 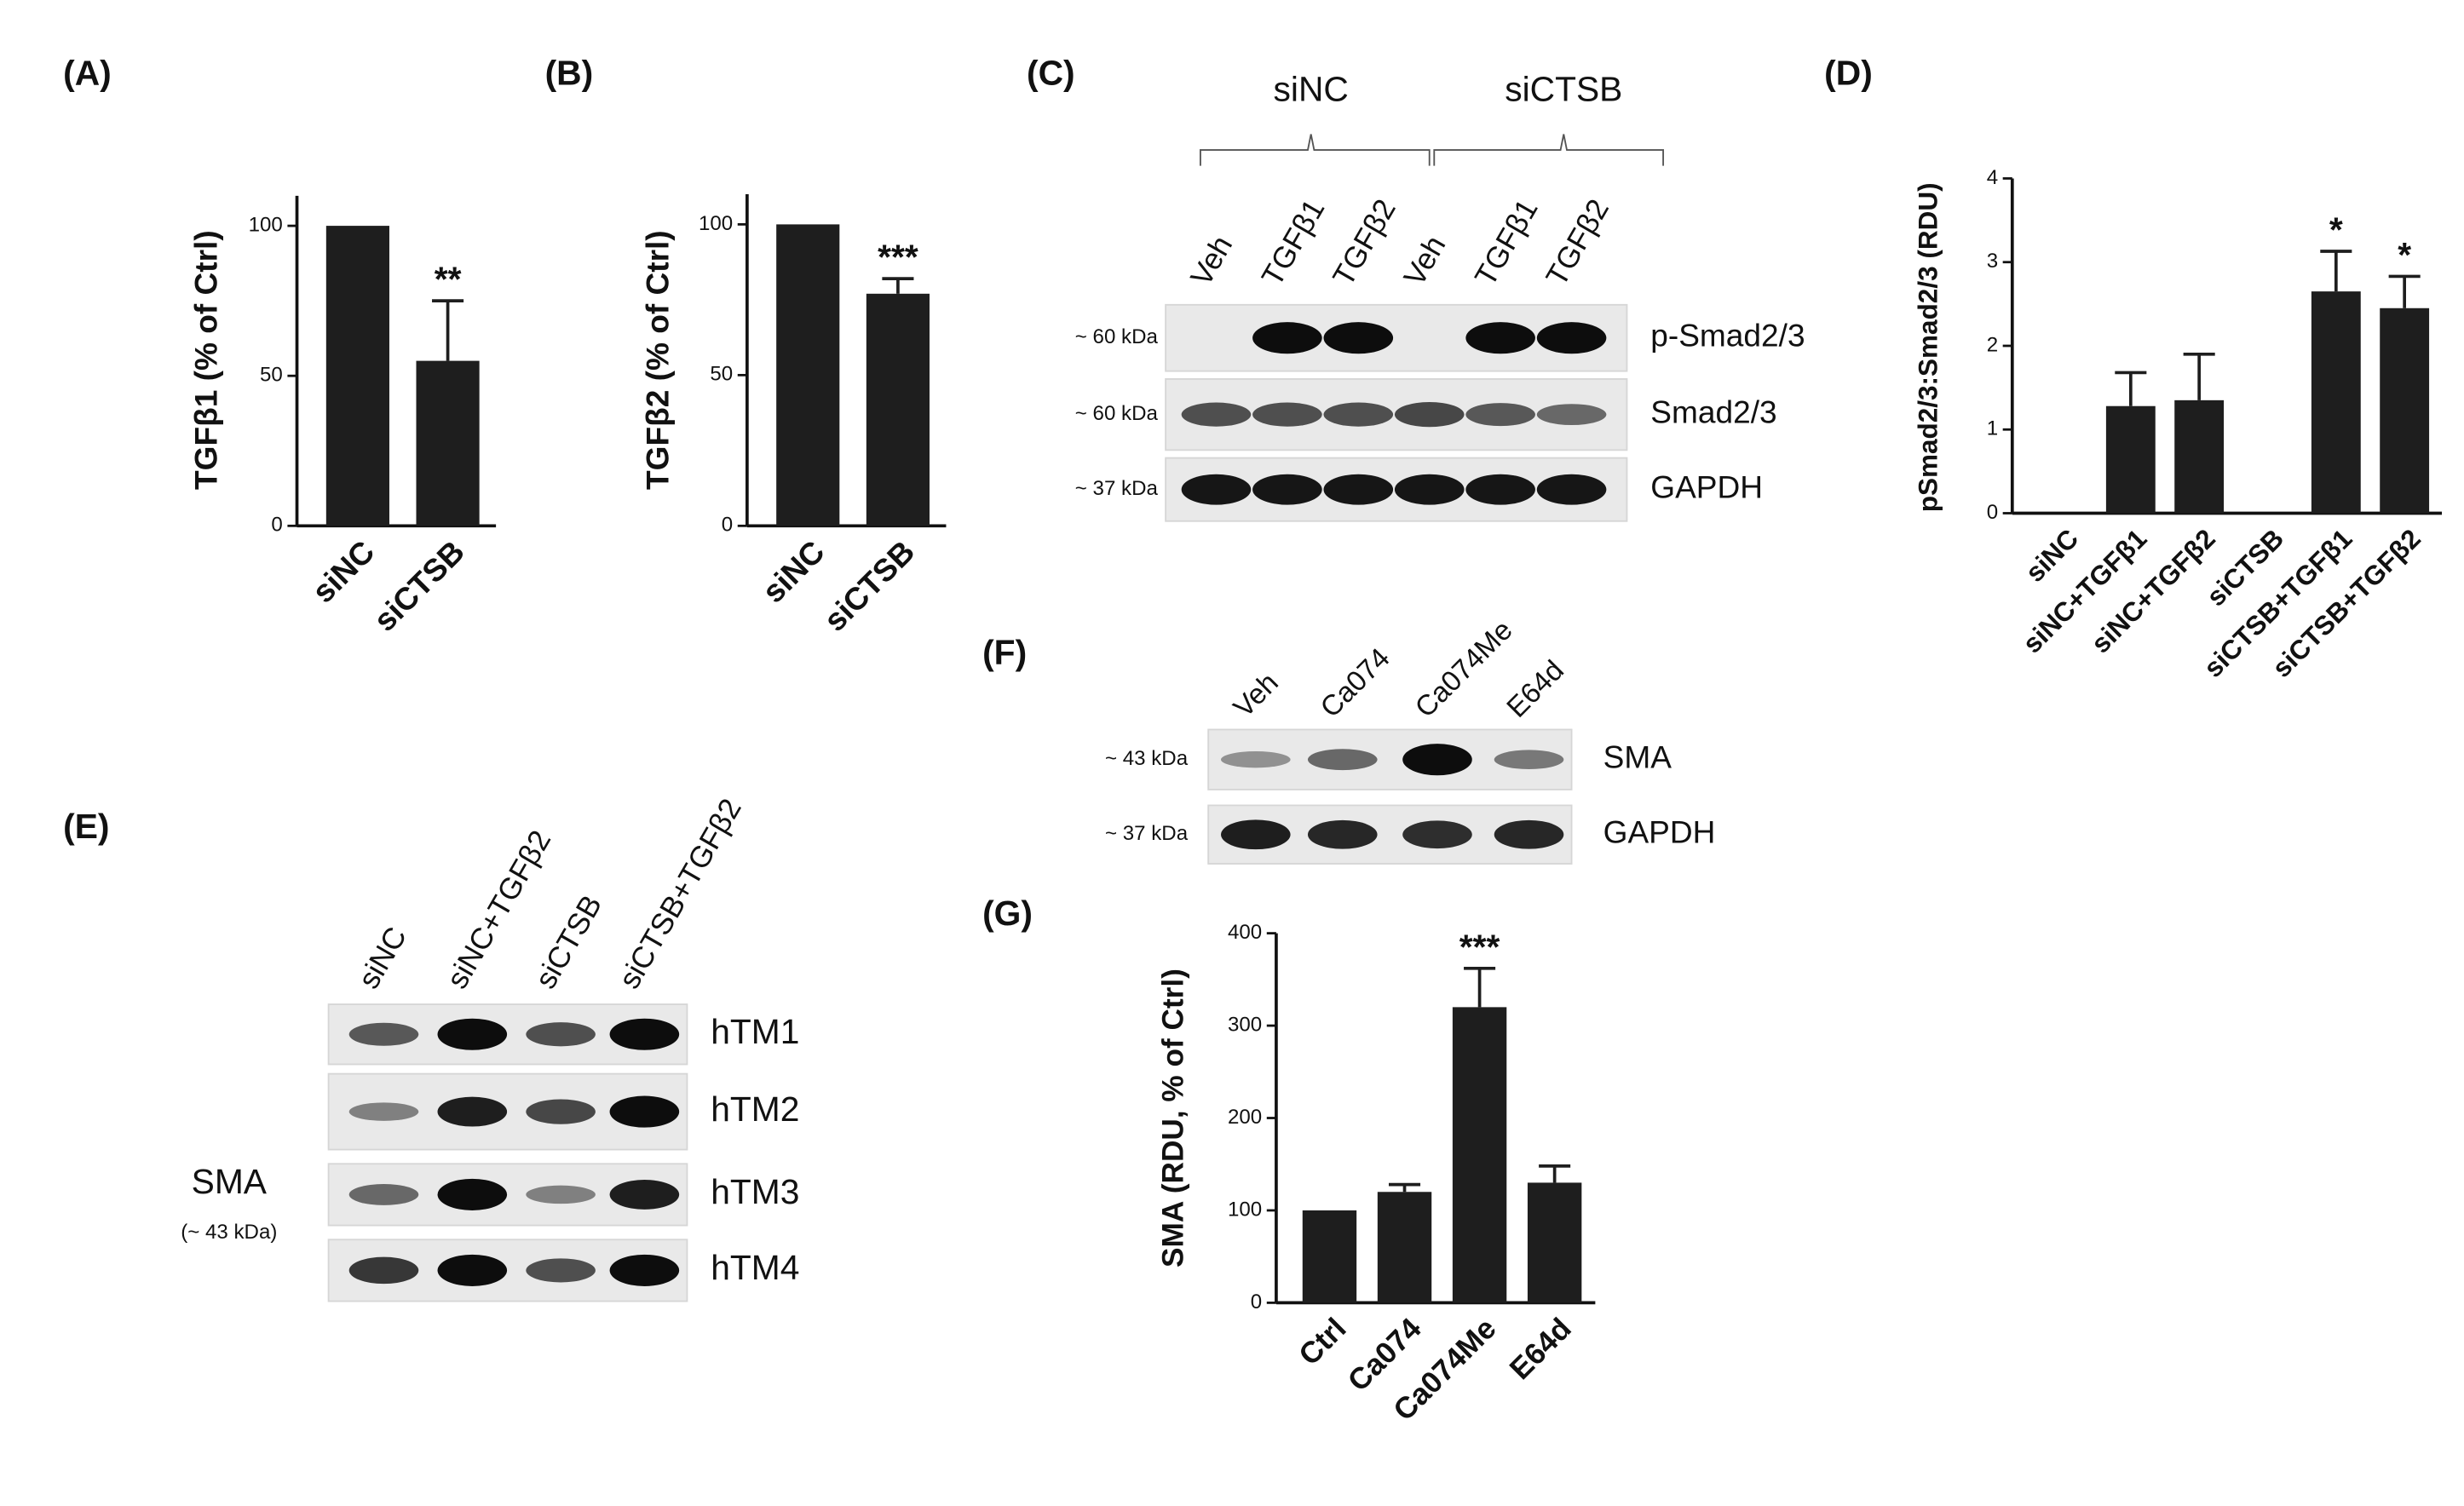 I want to click on y-tick-label: 200, so click(x=1245, y=1117).